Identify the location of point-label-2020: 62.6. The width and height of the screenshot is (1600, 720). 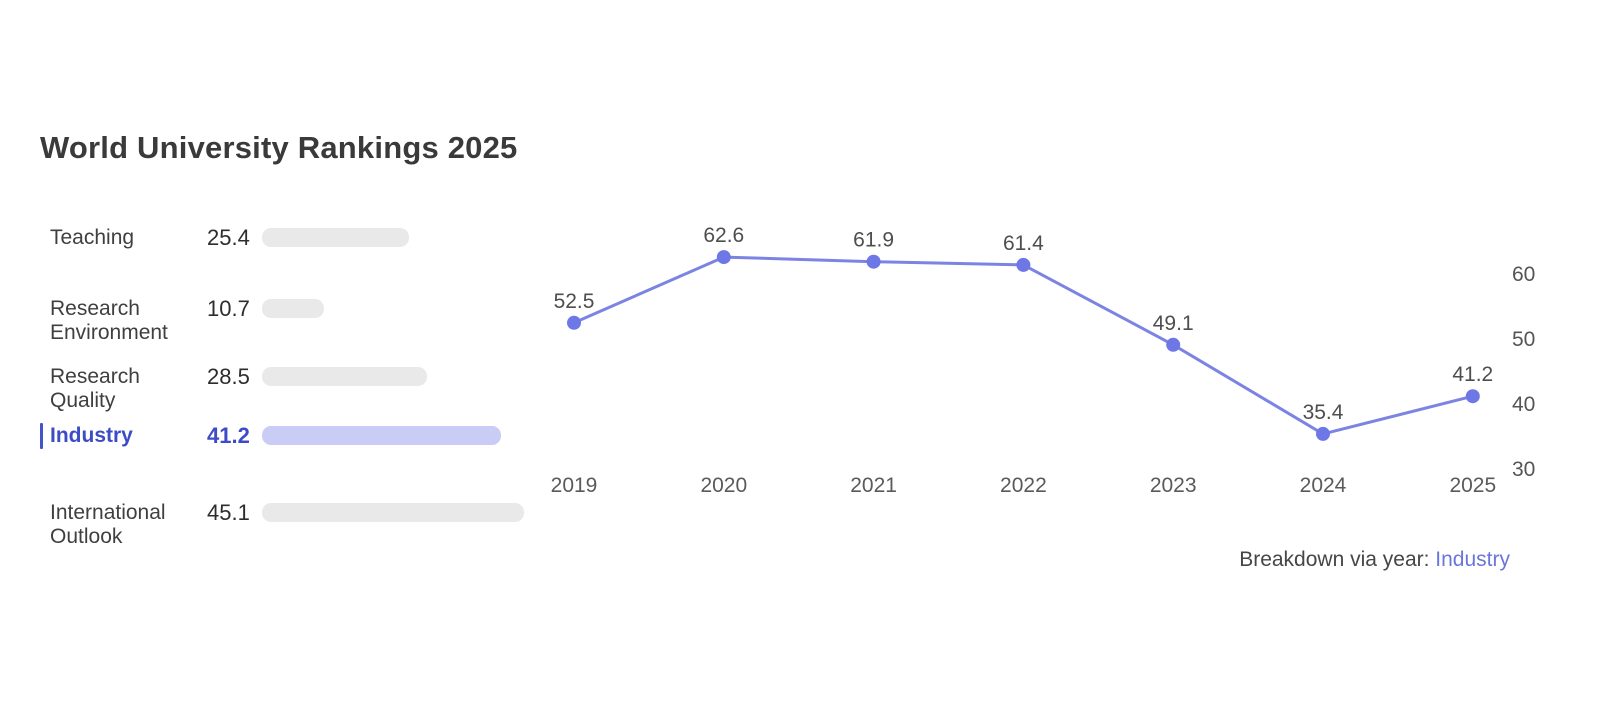
(723, 235).